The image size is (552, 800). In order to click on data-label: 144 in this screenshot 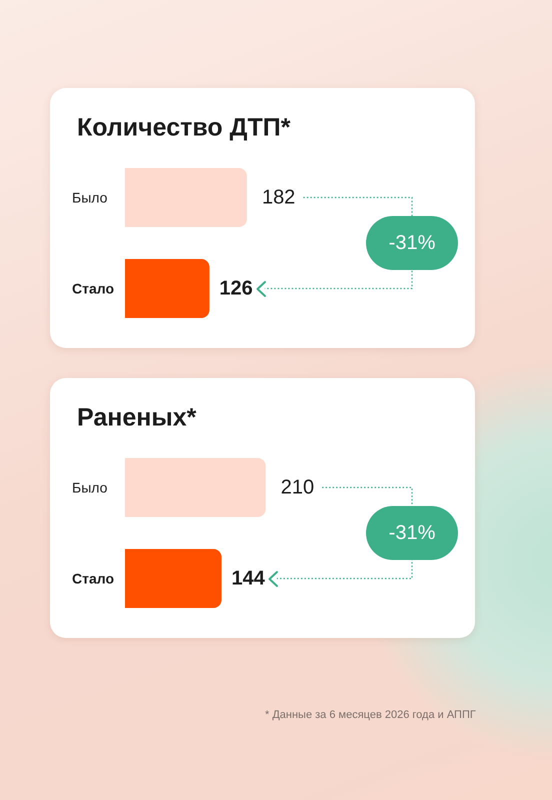, I will do `click(248, 579)`.